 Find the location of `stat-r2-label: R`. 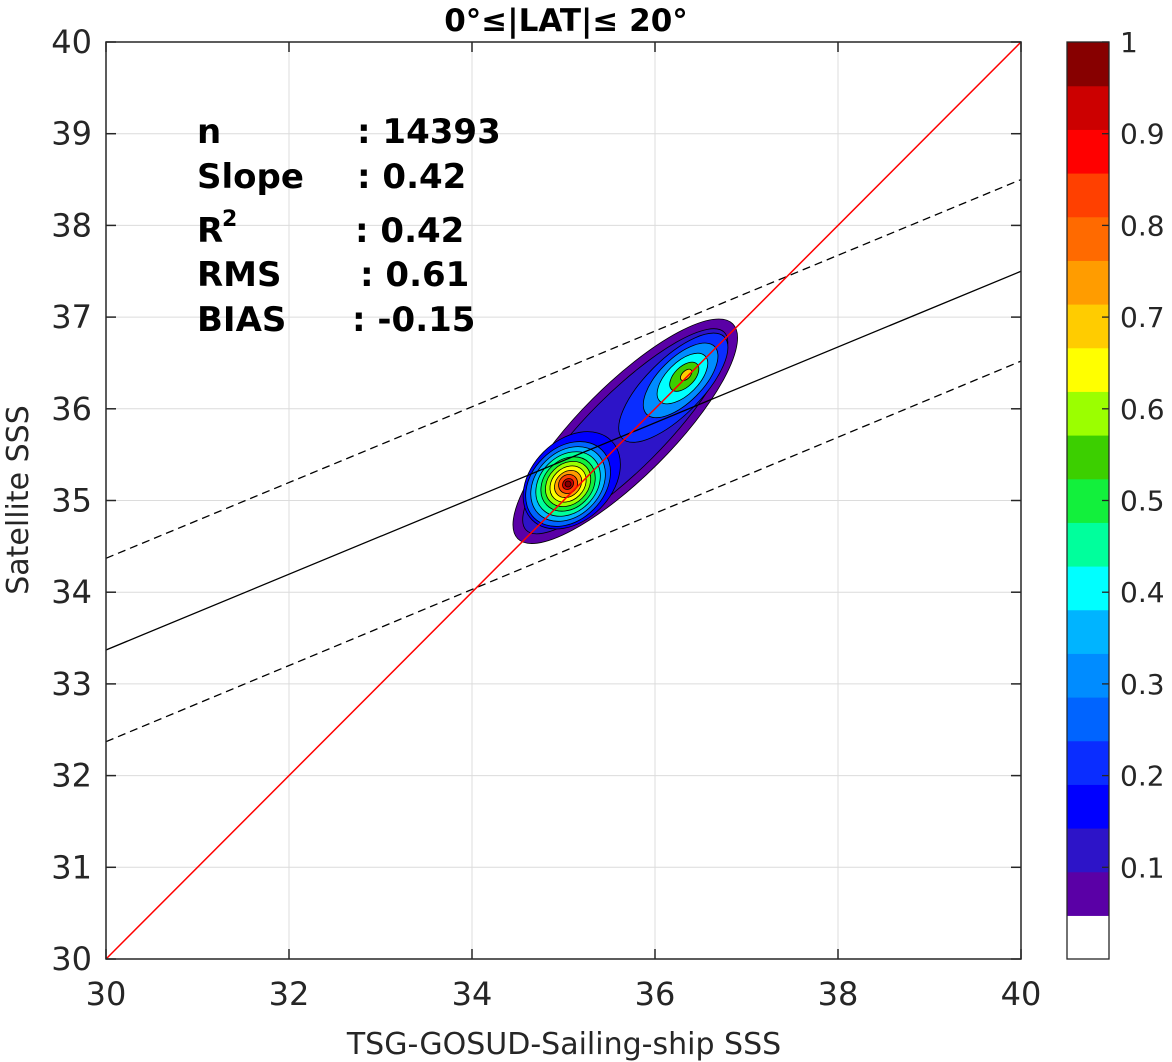

stat-r2-label: R is located at coordinates (210, 231).